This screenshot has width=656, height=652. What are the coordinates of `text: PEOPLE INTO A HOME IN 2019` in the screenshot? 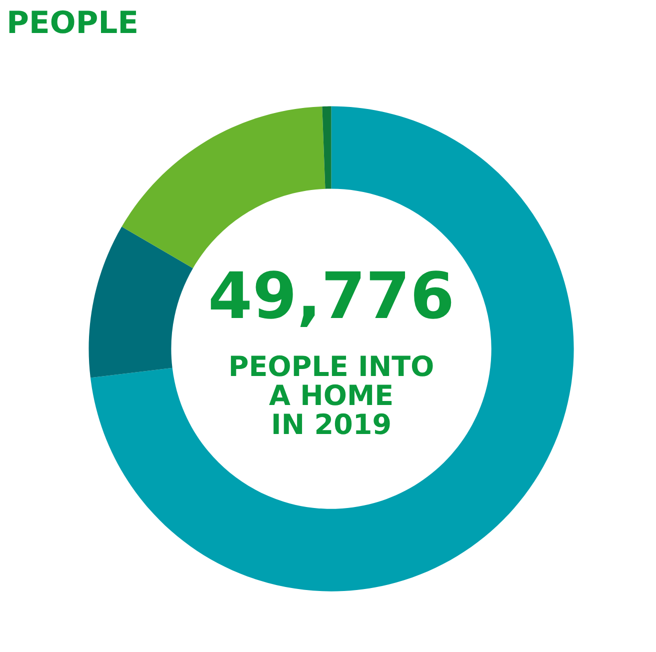 It's located at (331, 394).